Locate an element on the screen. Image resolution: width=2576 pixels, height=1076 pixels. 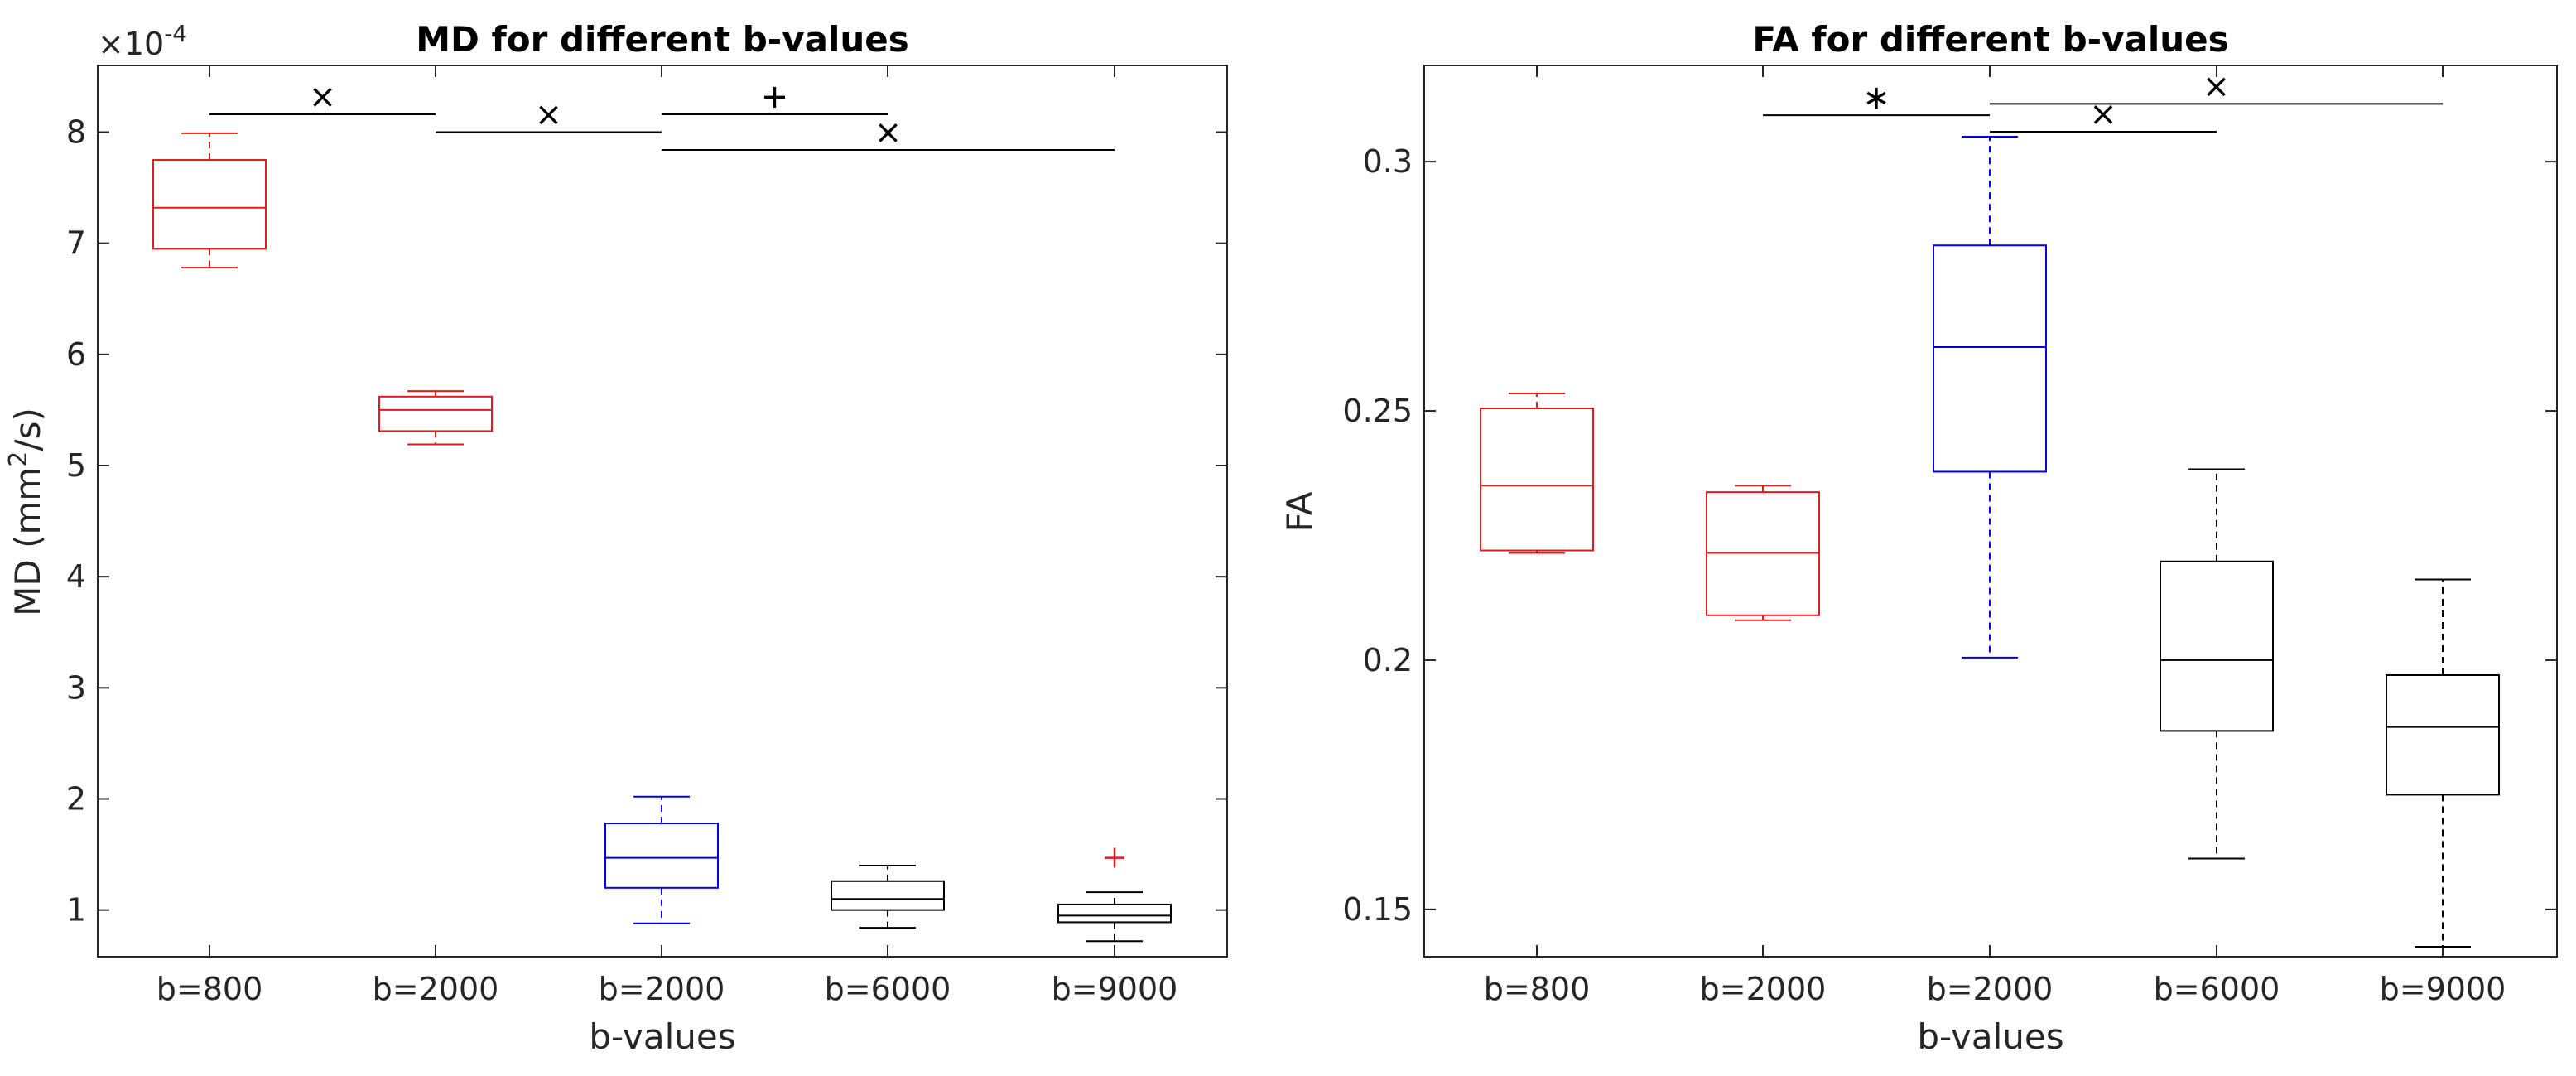
fa-significance: ∗ × × is located at coordinates (2103, 100).